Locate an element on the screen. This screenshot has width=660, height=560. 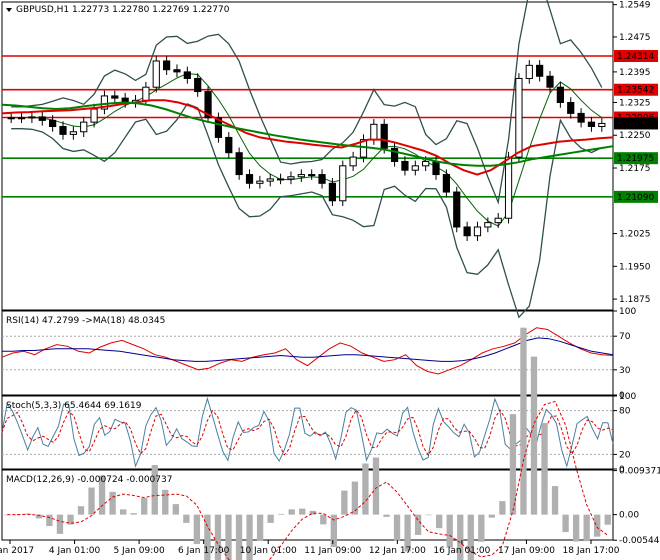
level-label: 1.21090 is located at coordinates (635, 198).